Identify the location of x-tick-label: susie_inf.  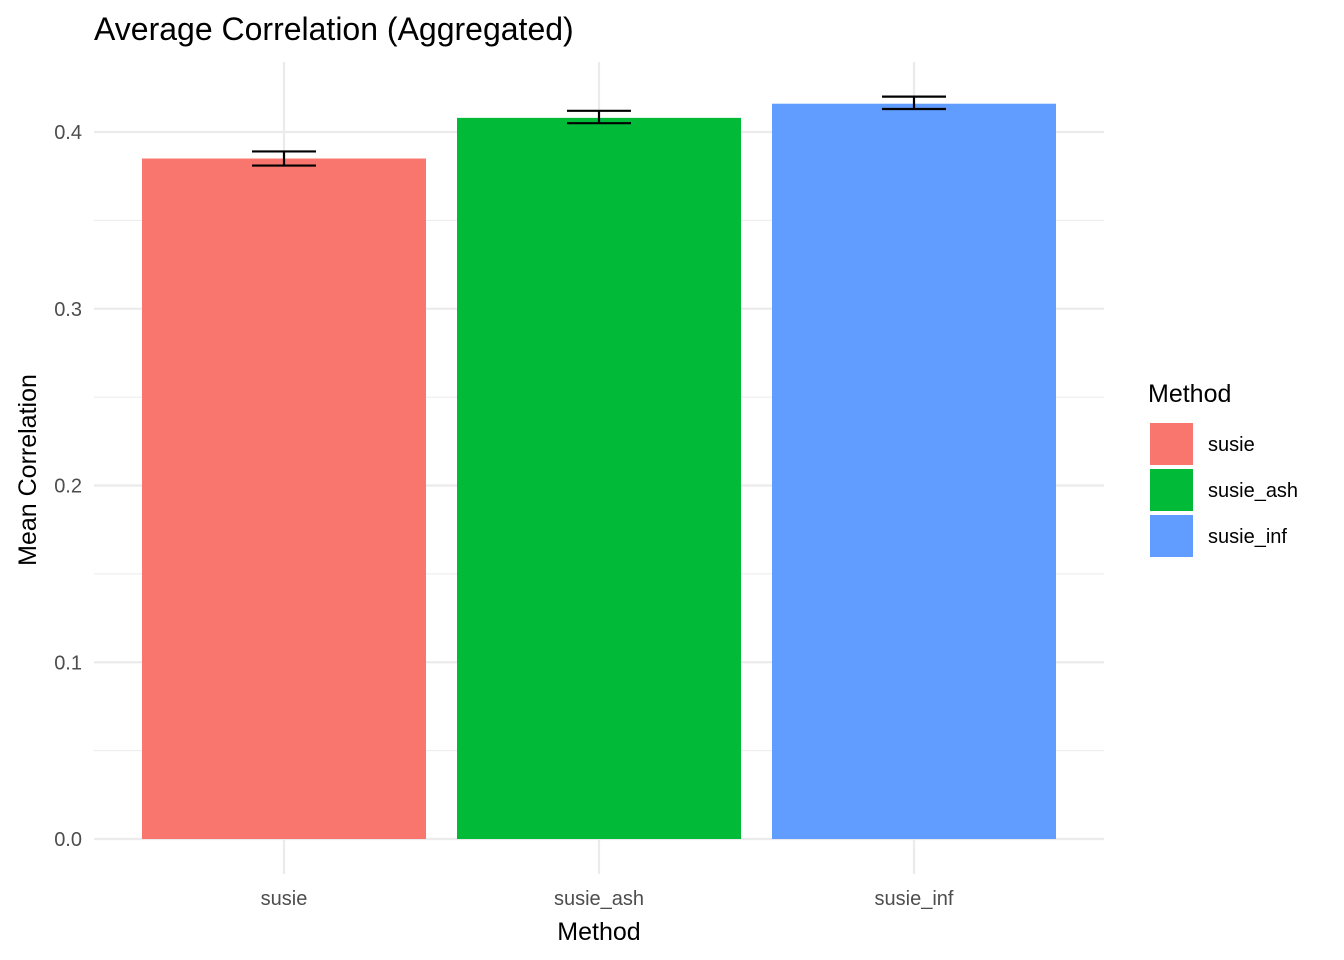
(914, 899).